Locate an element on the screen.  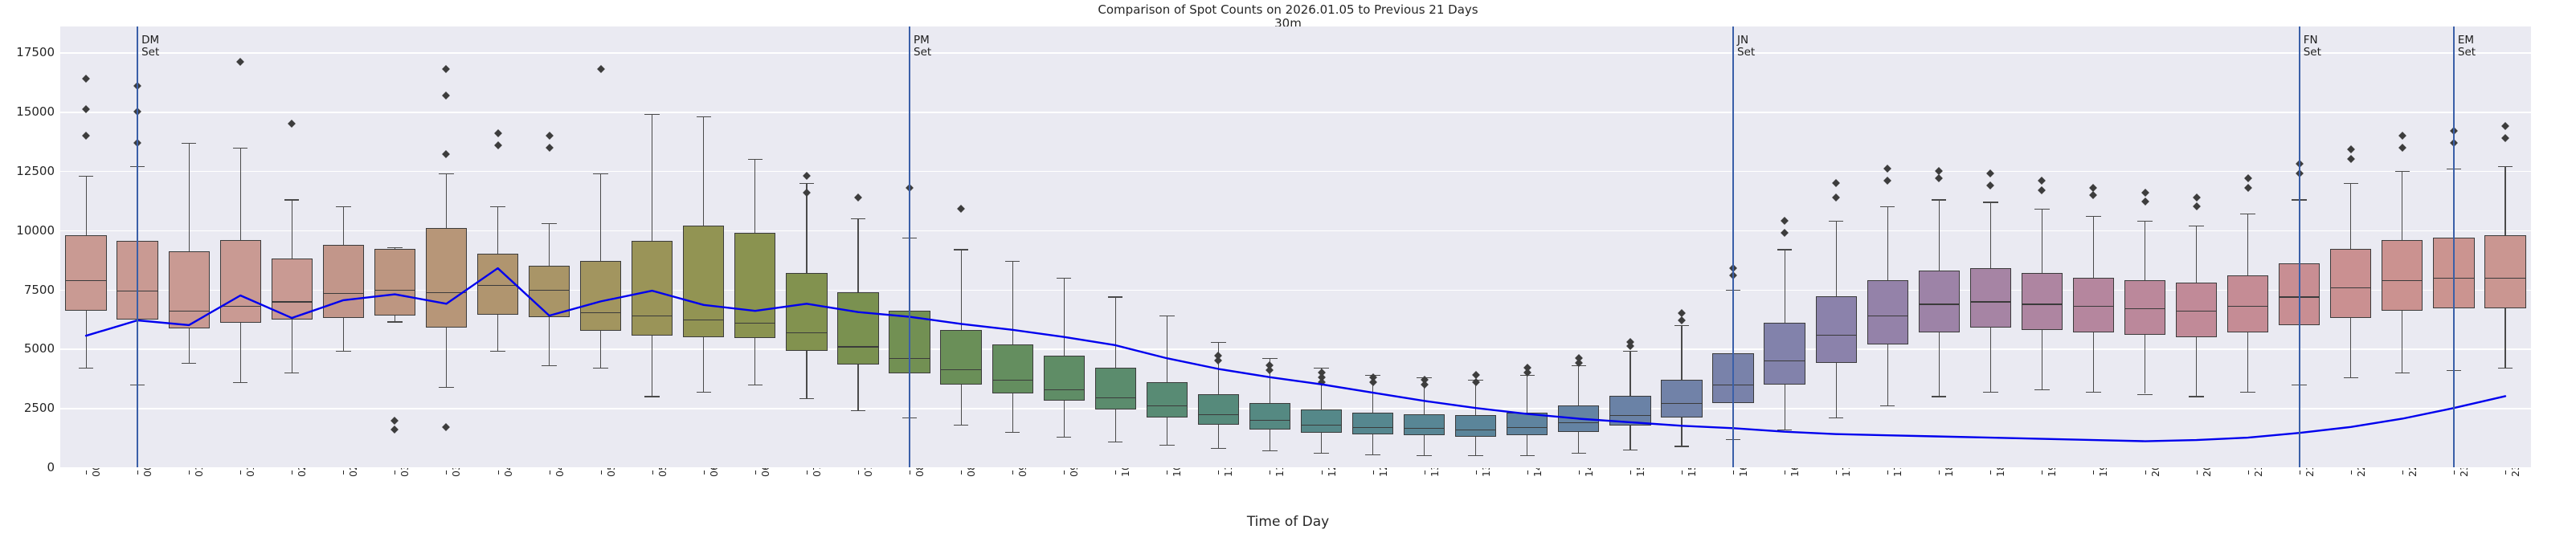
y-tick-label: 5000 is located at coordinates (39, 348).